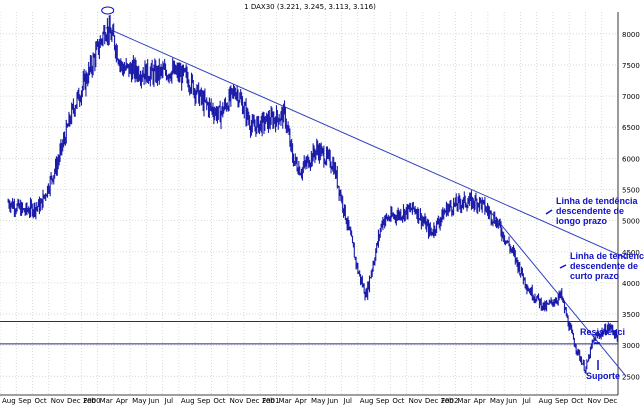  What do you see at coordinates (604, 266) in the screenshot?
I see `ann-short-line2: descendente de` at bounding box center [604, 266].